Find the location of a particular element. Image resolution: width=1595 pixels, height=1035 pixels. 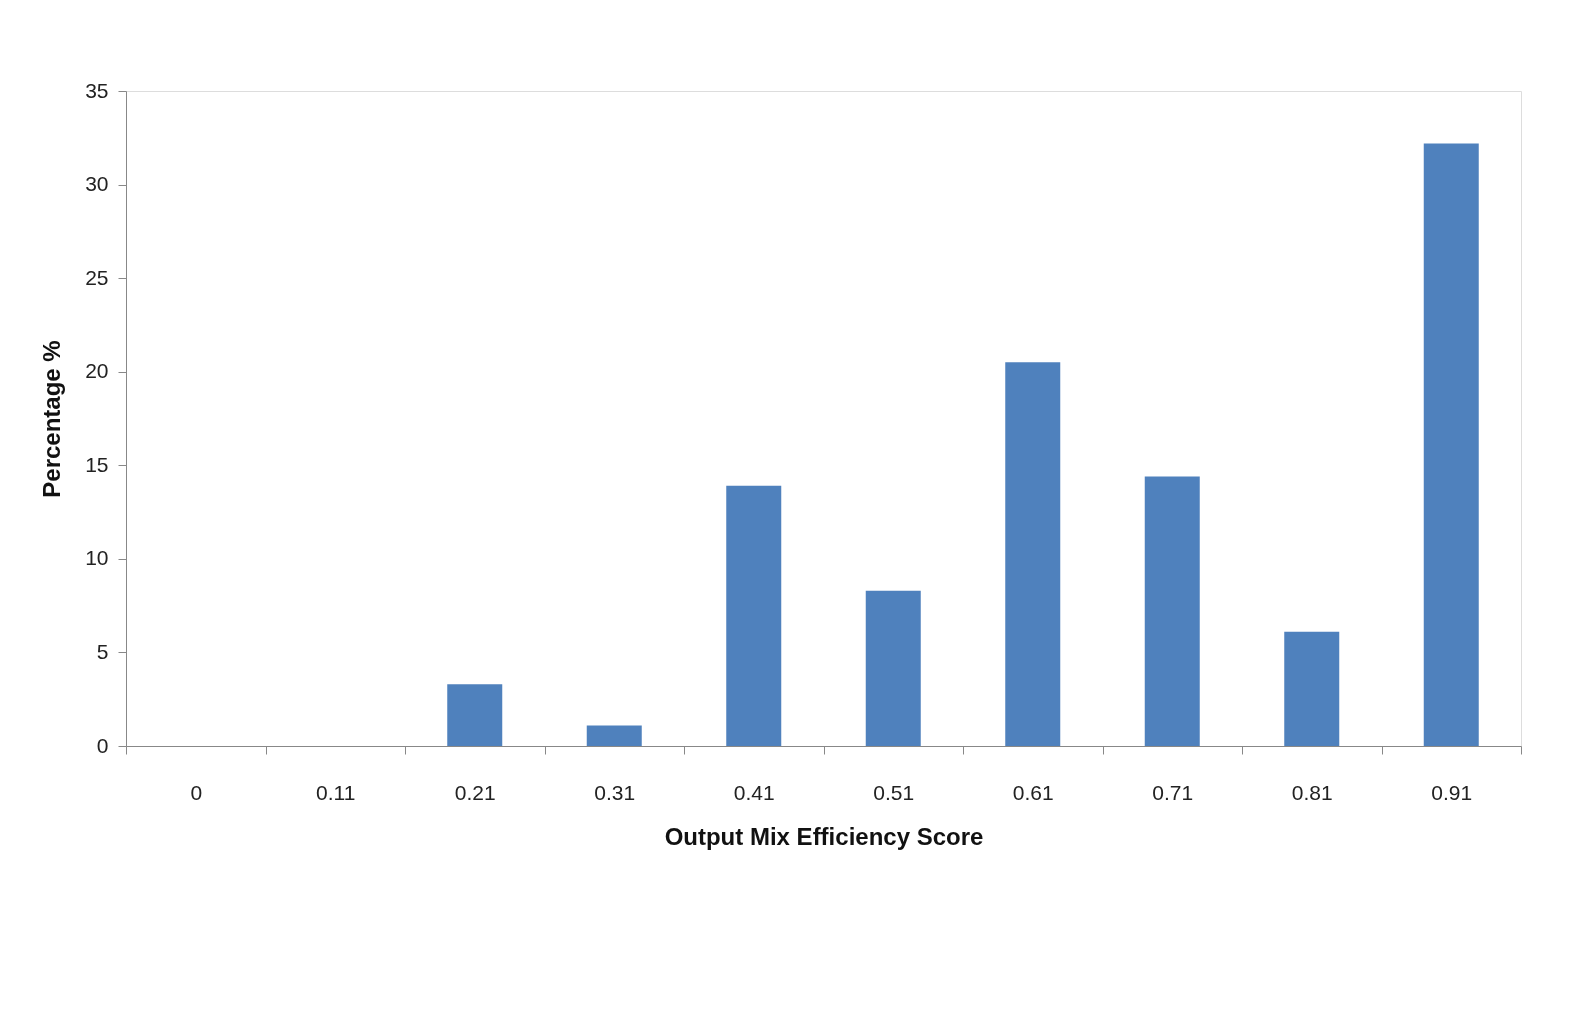

x-tick-label: 0.81 is located at coordinates (1312, 792).